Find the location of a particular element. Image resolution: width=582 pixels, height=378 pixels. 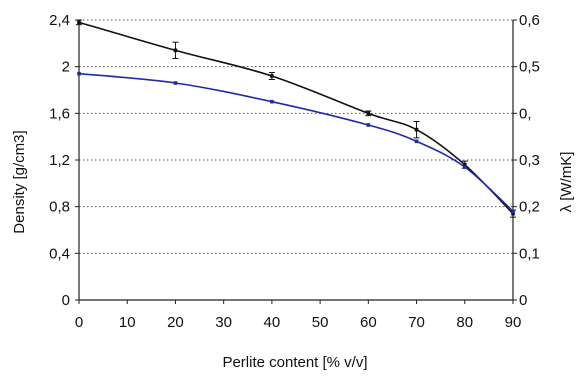

x-tick-label: 0 is located at coordinates (79, 322).